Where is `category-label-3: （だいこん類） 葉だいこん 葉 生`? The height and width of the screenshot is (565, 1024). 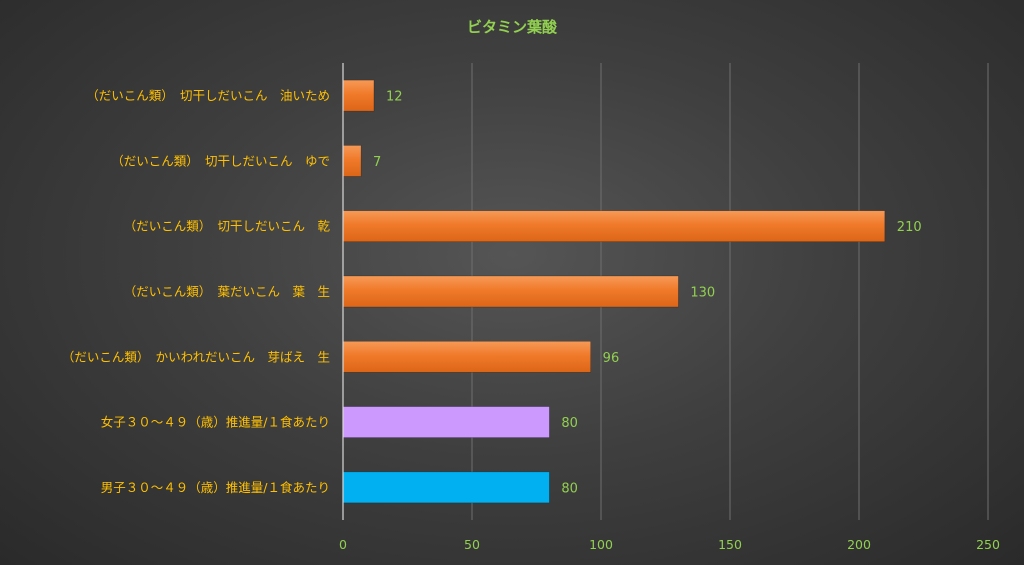
category-label-3: （だいこん類） 葉だいこん 葉 生 is located at coordinates (227, 291).